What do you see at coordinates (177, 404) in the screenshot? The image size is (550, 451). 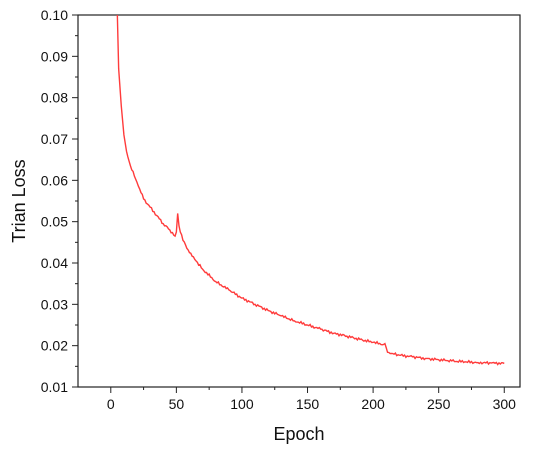 I see `x-tick-label: 50` at bounding box center [177, 404].